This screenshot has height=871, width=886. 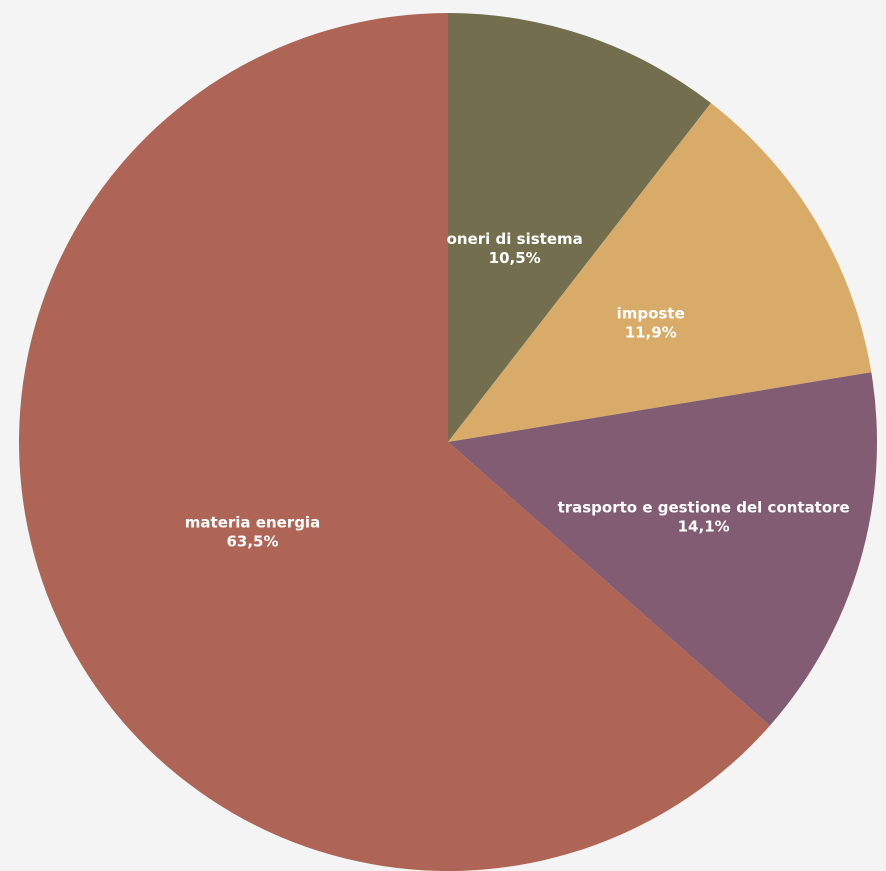 I want to click on slice-label: trasporto e gestione del contatore, so click(x=704, y=507).